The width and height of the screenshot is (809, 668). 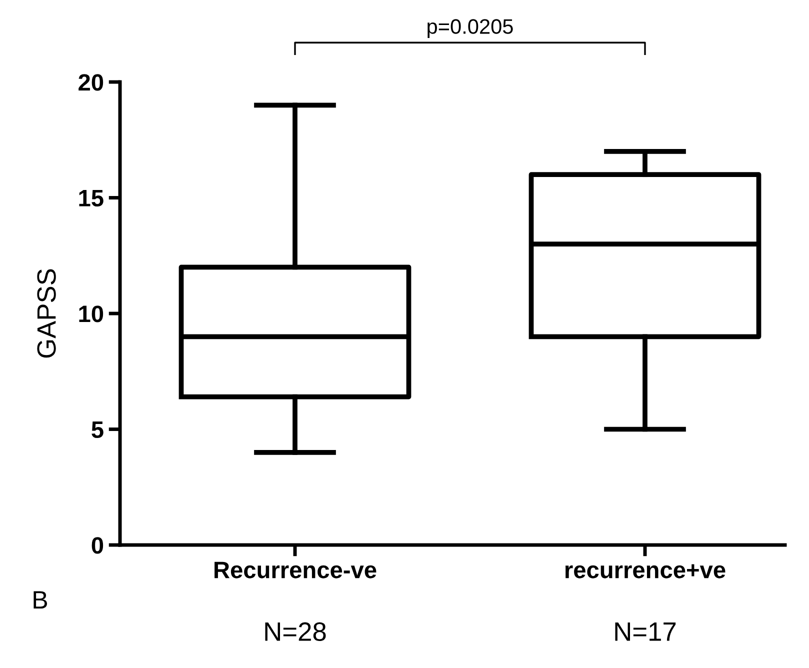 I want to click on y-tick-label: 10, so click(x=91, y=314).